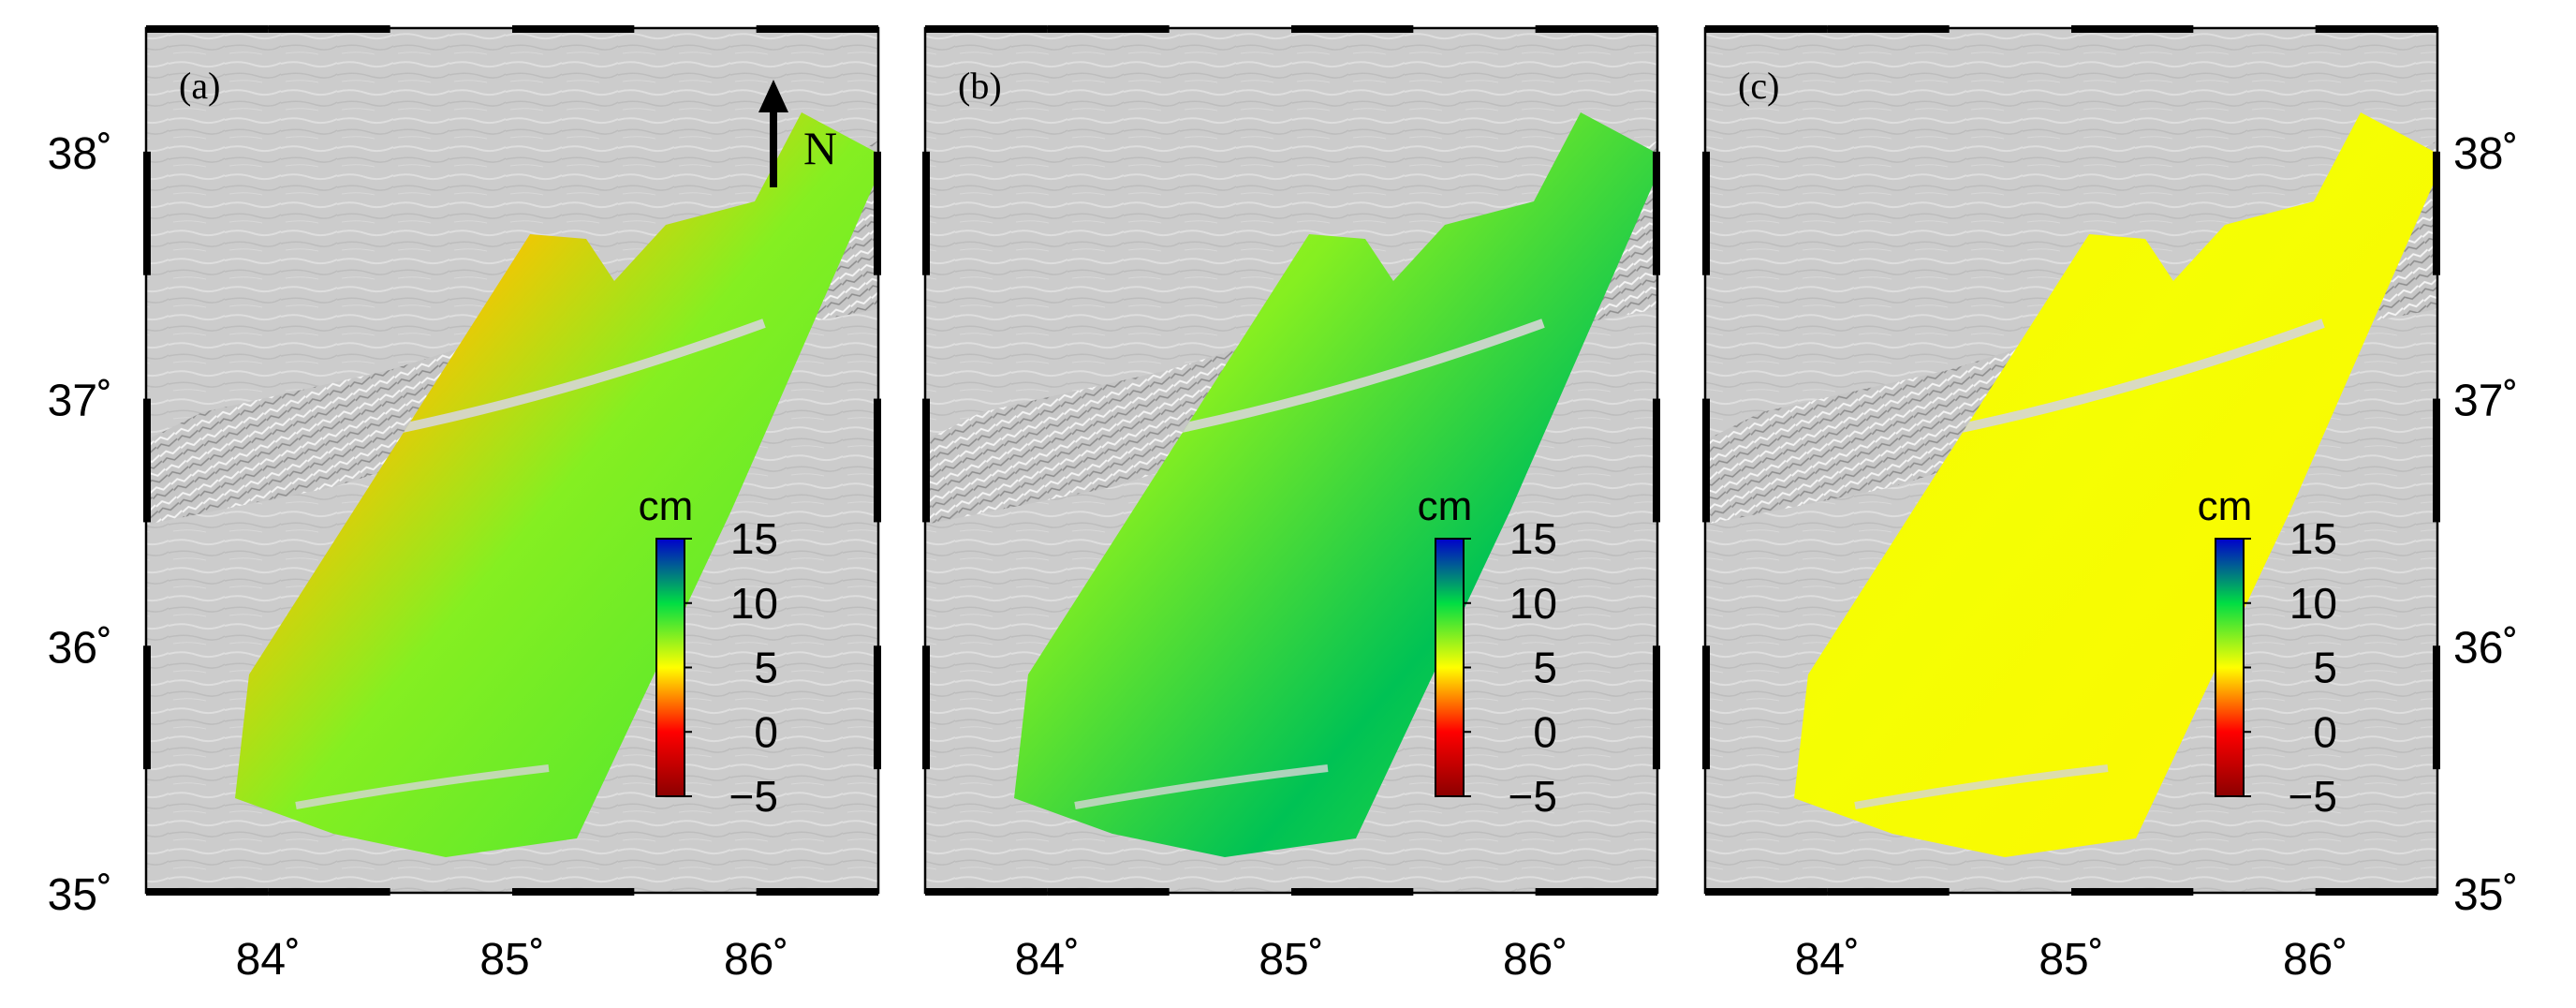 The height and width of the screenshot is (1008, 2576). I want to click on panel-label: (a), so click(199, 86).